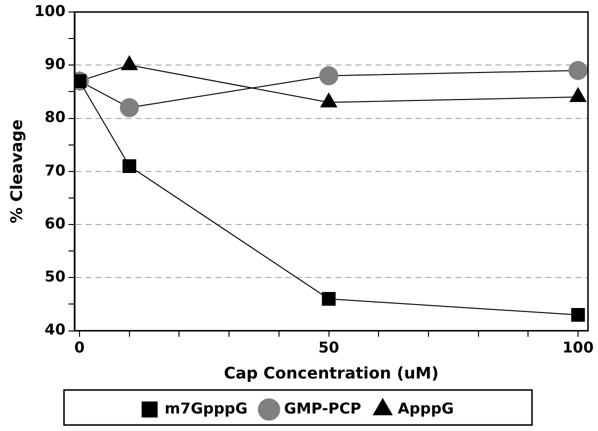 The width and height of the screenshot is (598, 431). What do you see at coordinates (323, 408) in the screenshot?
I see `legend-label: GMP-PCP` at bounding box center [323, 408].